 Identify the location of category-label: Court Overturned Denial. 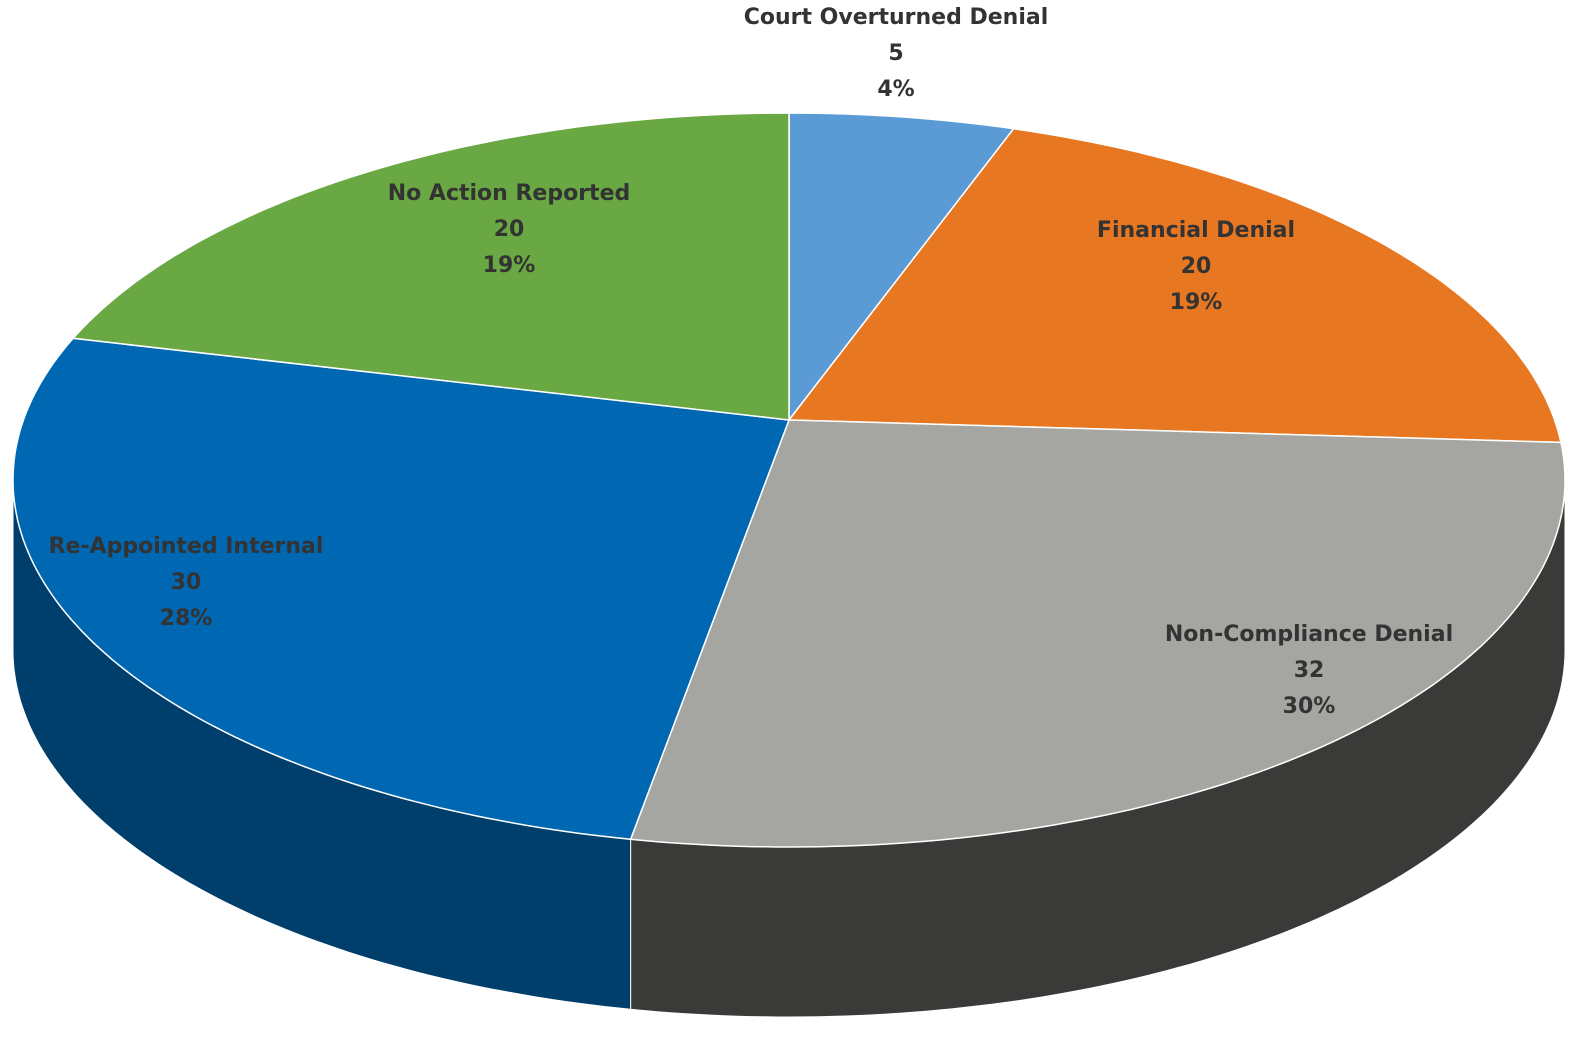
(896, 17).